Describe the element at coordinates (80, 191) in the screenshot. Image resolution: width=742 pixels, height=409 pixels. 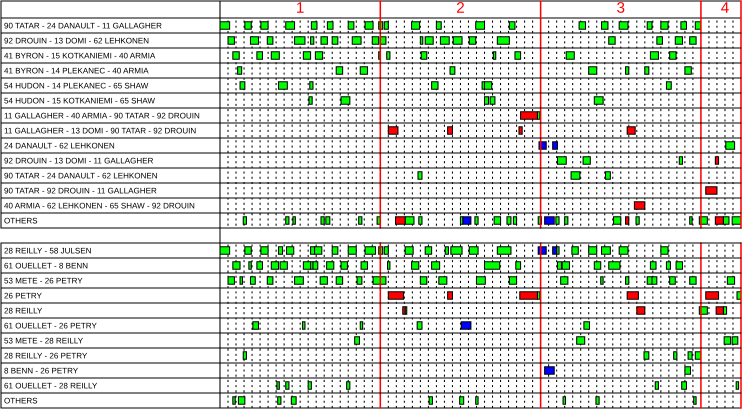
I see `y-tick-label: 90 TATAR - 92 DROUIN - 11 GALLAGHER` at that location.